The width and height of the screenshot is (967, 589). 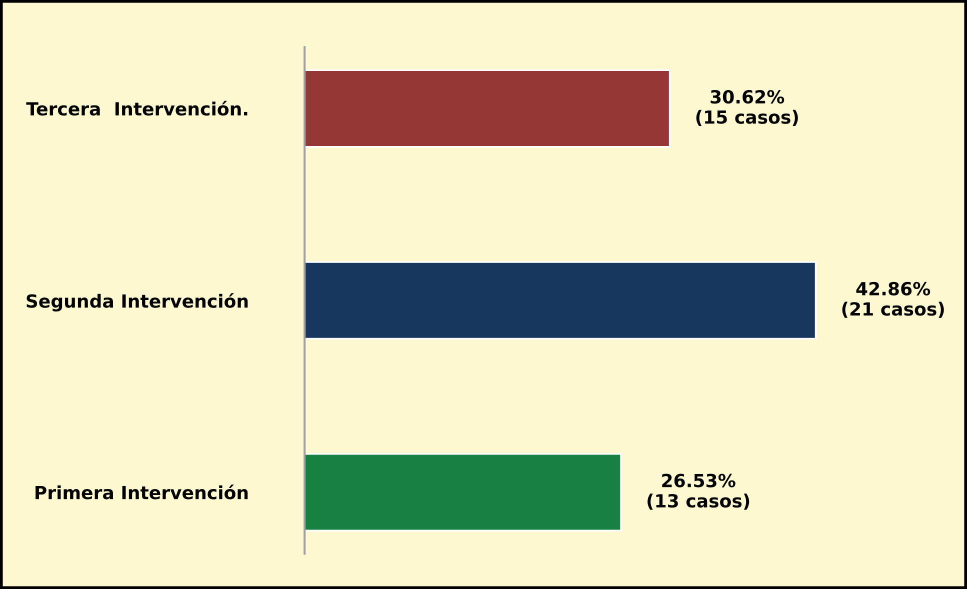 What do you see at coordinates (142, 492) in the screenshot?
I see `y-tick-label: Primera Intervención` at bounding box center [142, 492].